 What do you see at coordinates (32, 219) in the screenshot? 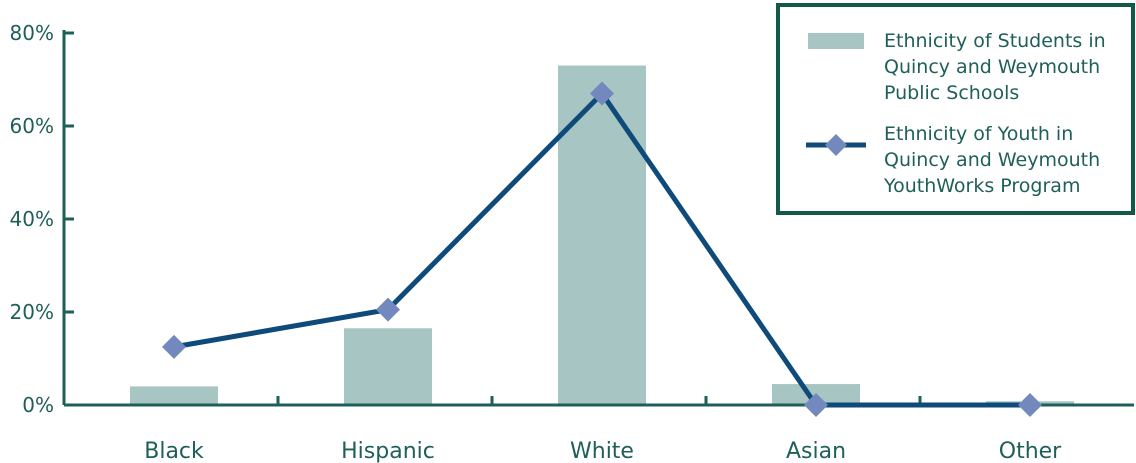
I see `y-tick-label: 40%` at bounding box center [32, 219].